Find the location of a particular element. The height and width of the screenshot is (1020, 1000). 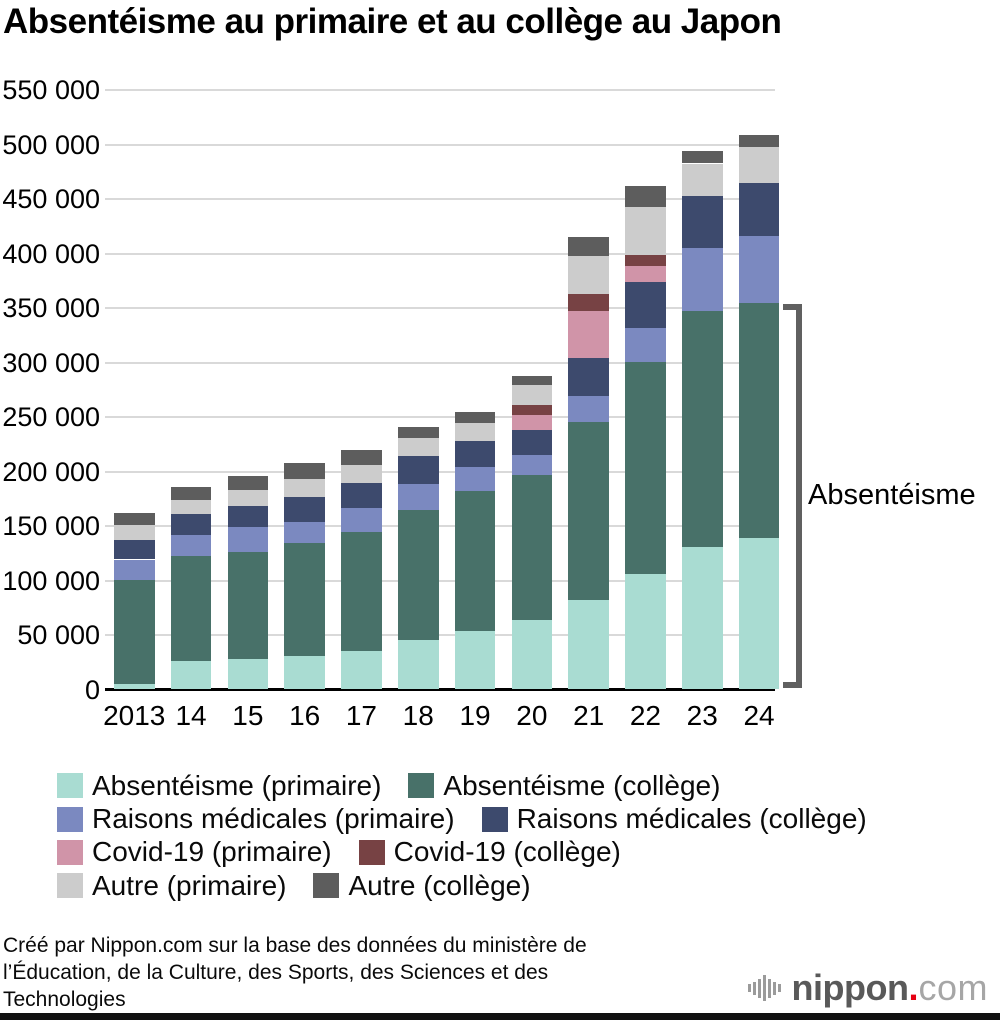

logo-text: nippon.com is located at coordinates (890, 988).